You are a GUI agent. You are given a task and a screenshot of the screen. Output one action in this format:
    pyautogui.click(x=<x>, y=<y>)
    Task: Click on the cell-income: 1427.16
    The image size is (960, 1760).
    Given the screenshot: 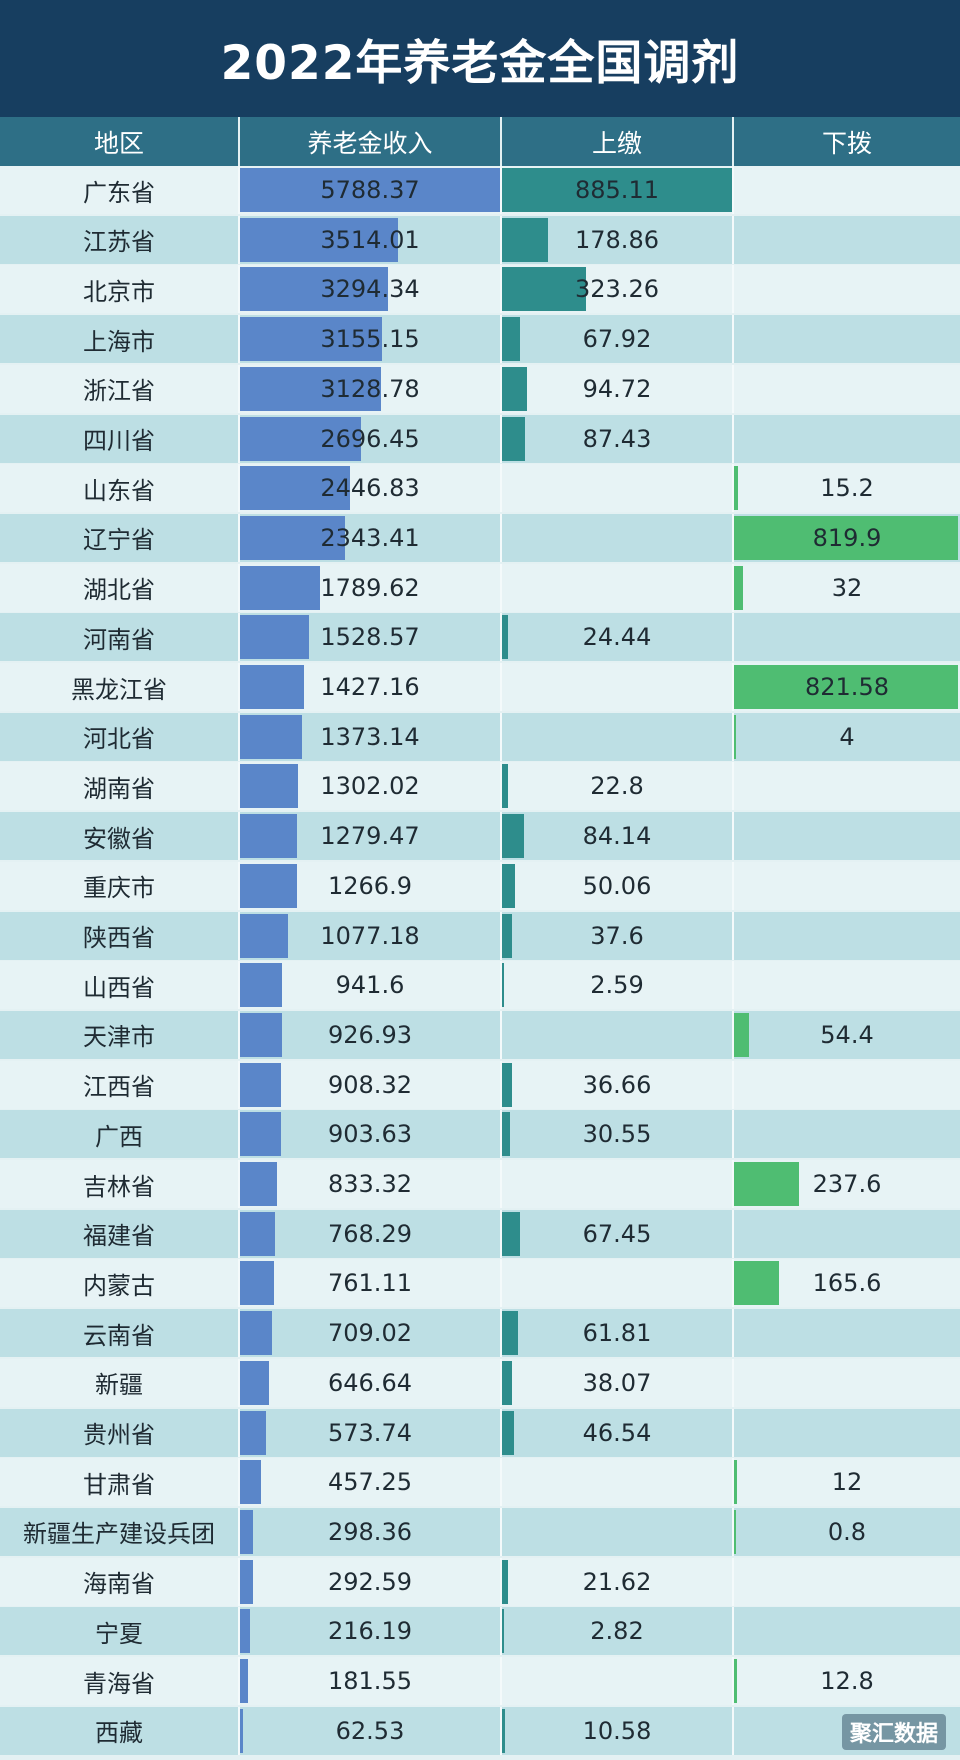 What is the action you would take?
    pyautogui.click(x=371, y=687)
    